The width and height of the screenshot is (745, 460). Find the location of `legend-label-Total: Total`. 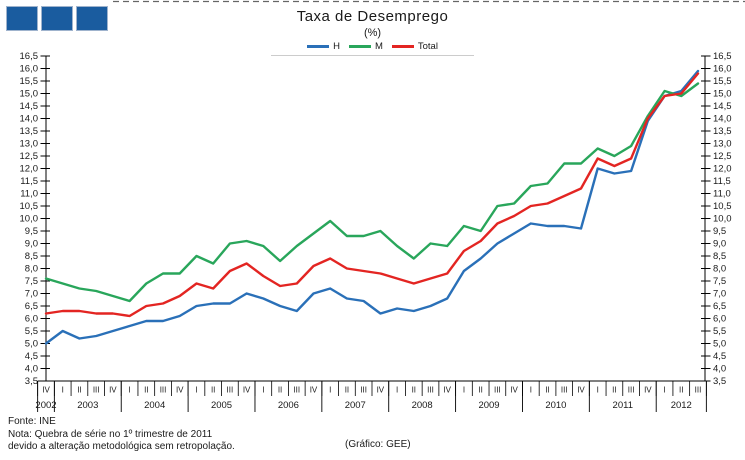

legend-label-Total: Total is located at coordinates (427, 46).